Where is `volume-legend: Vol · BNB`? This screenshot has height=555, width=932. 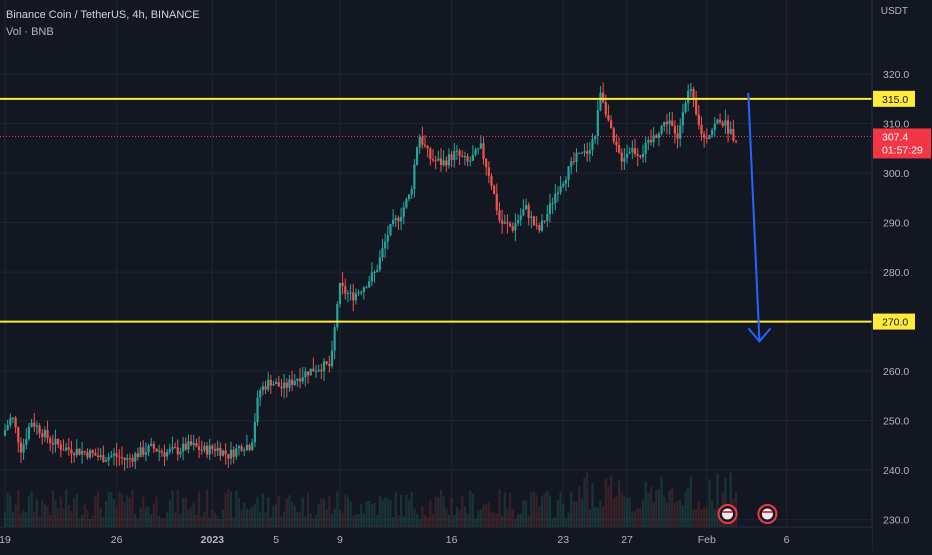
volume-legend: Vol · BNB is located at coordinates (30, 32).